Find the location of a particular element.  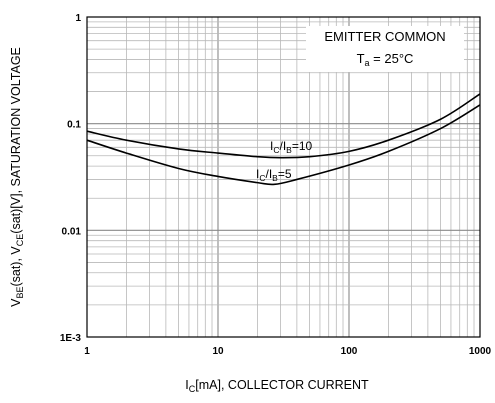

x-tick-label: 1000 is located at coordinates (480, 351).